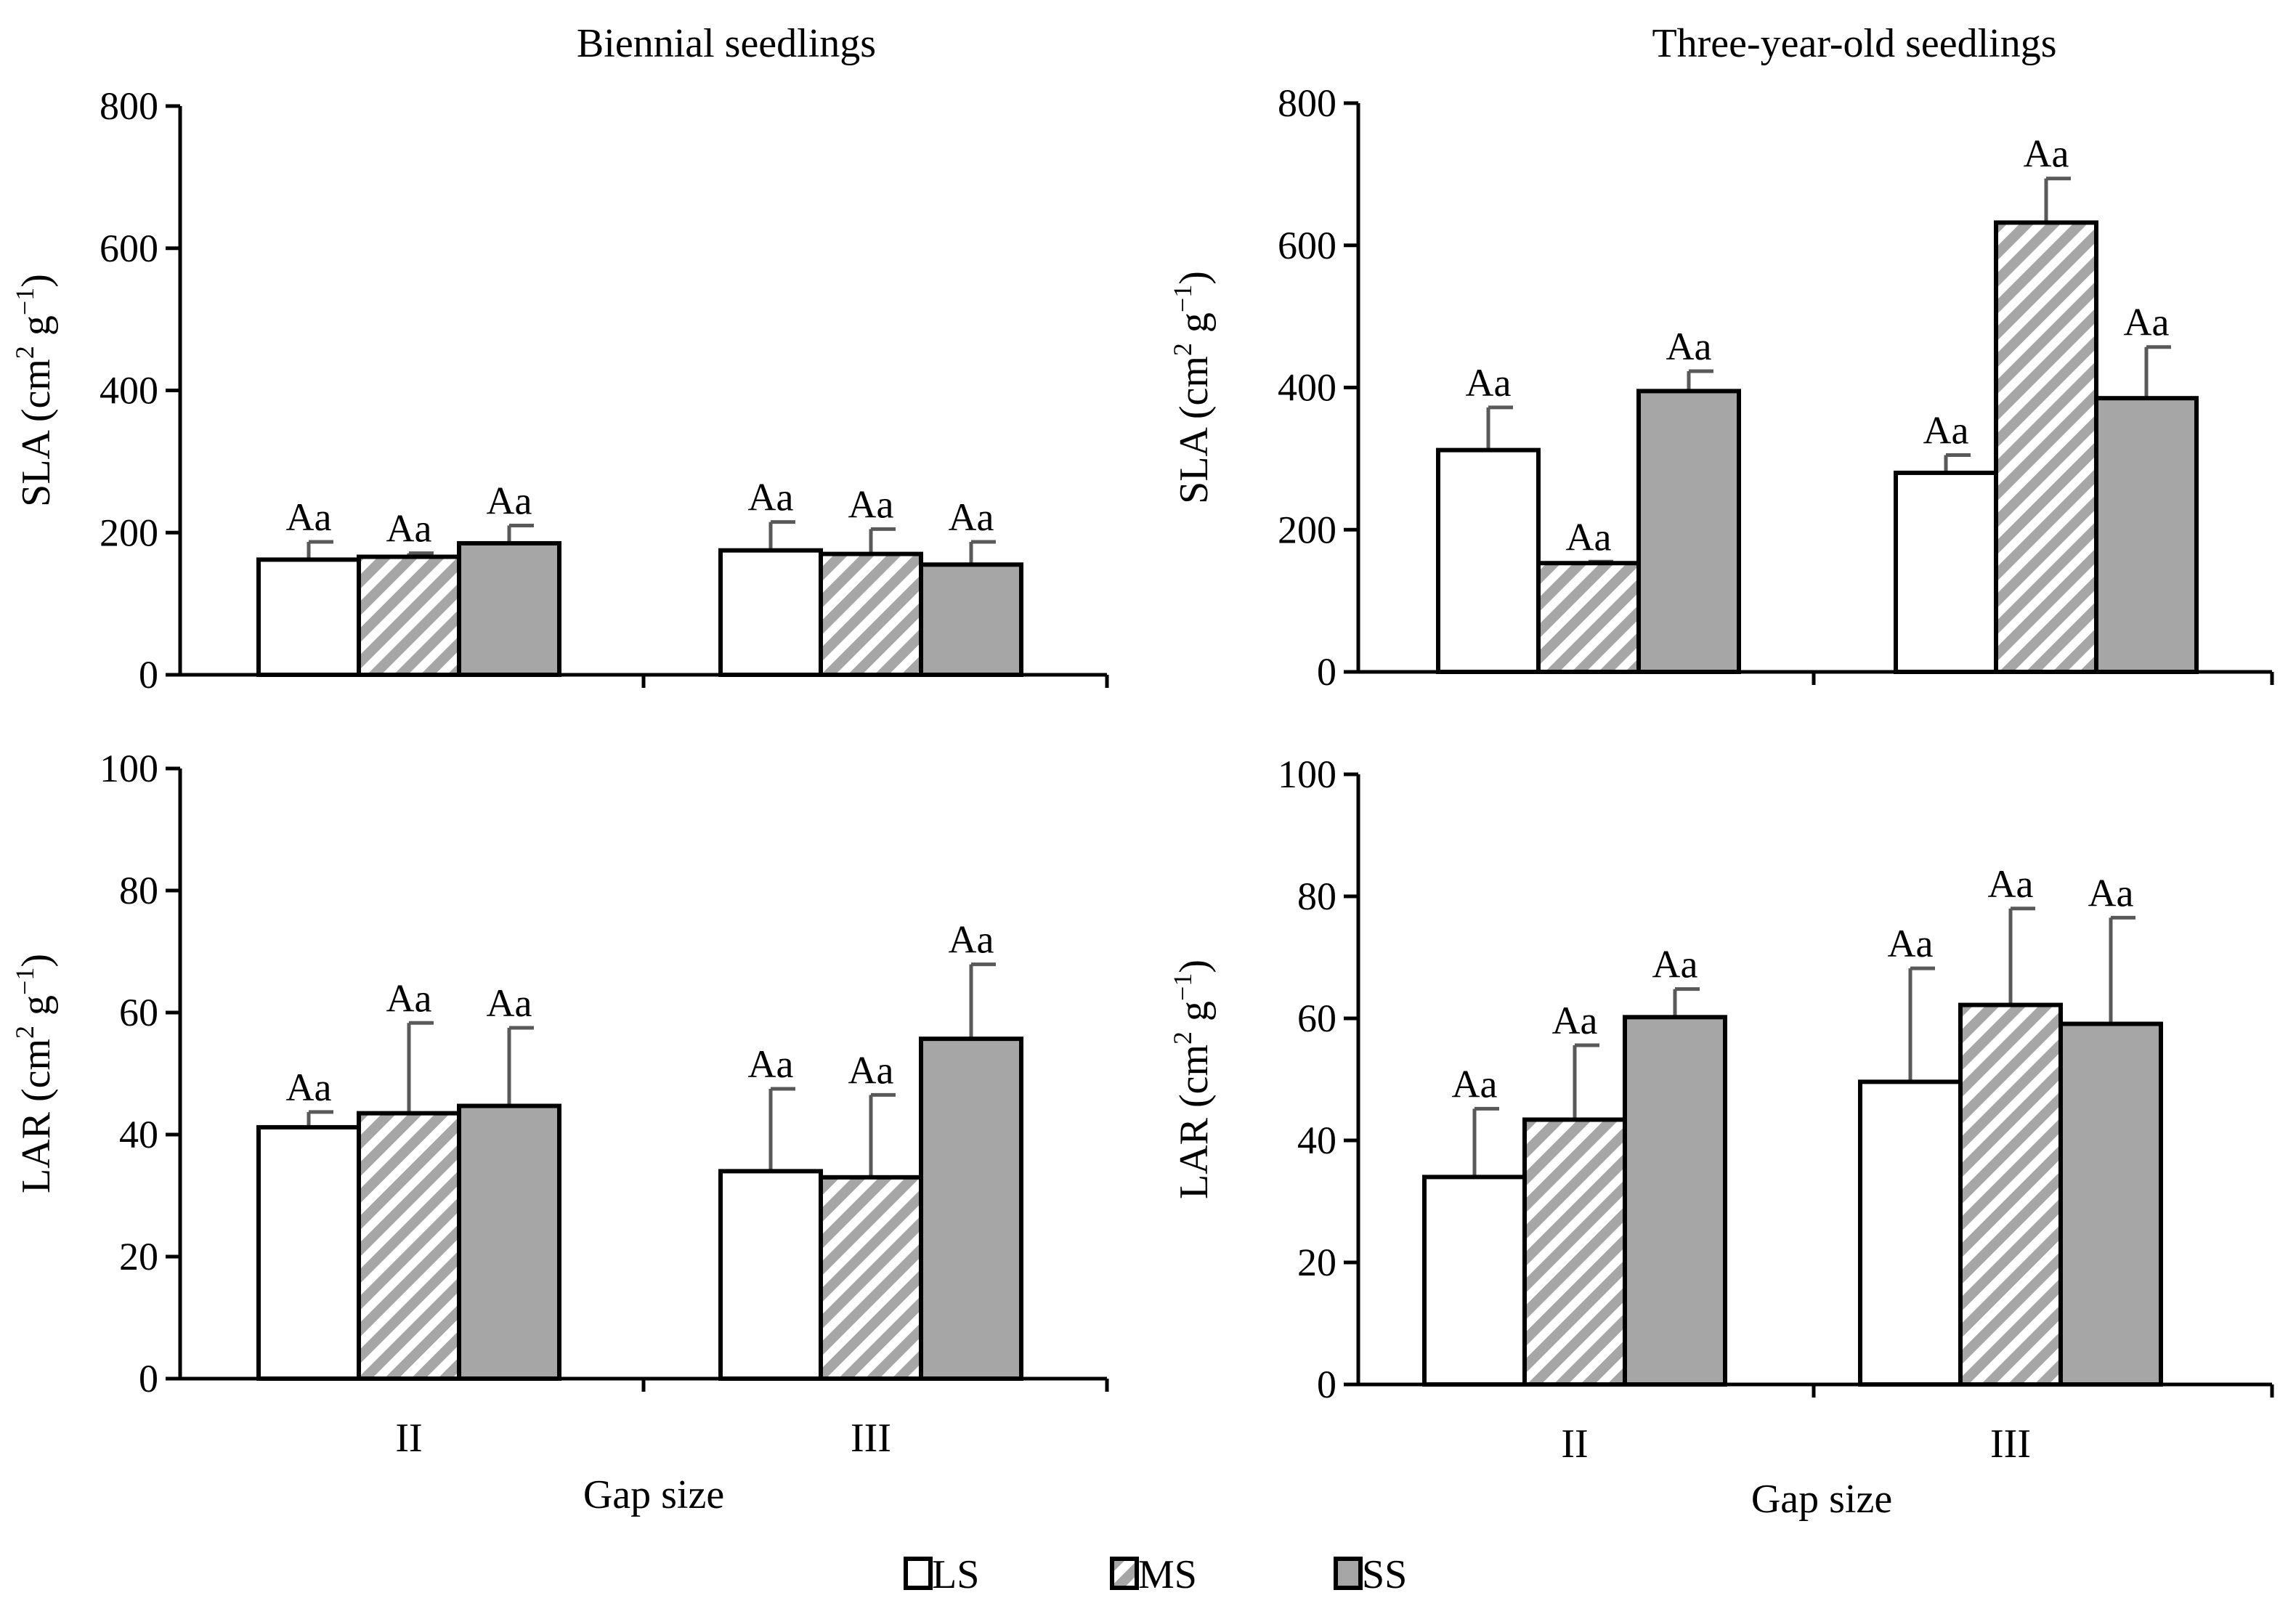  I want to click on legend-label-ss: SS, so click(1385, 1574).